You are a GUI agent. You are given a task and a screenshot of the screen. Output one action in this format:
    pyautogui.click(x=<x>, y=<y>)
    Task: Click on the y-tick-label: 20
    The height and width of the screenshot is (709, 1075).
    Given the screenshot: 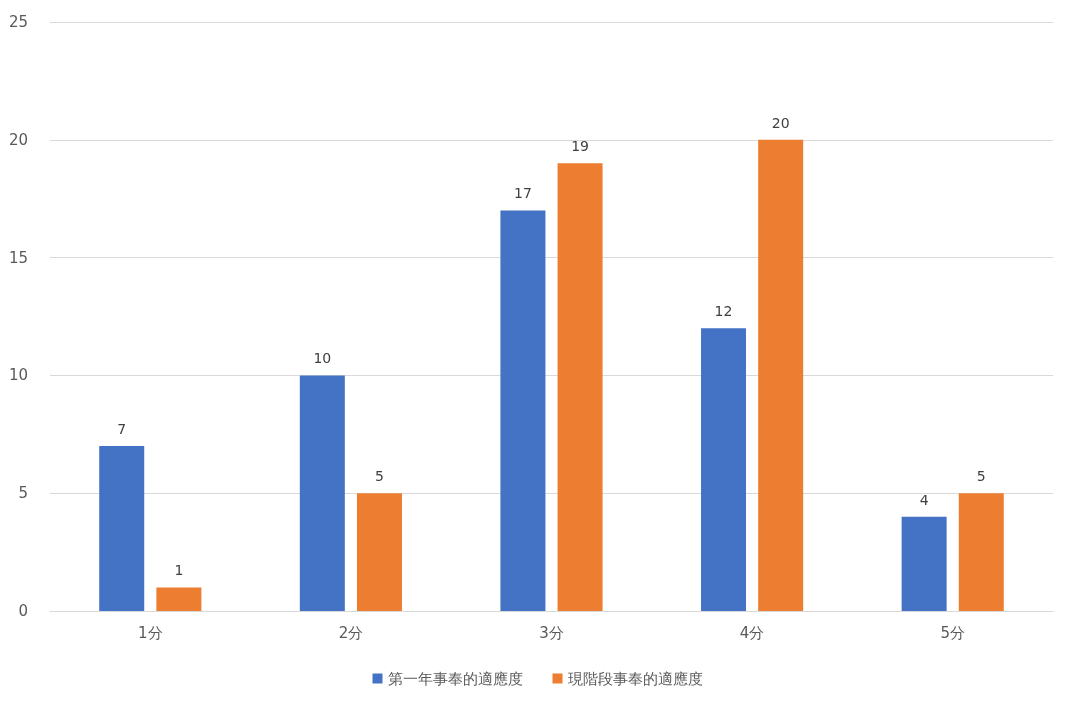 What is the action you would take?
    pyautogui.click(x=18, y=139)
    